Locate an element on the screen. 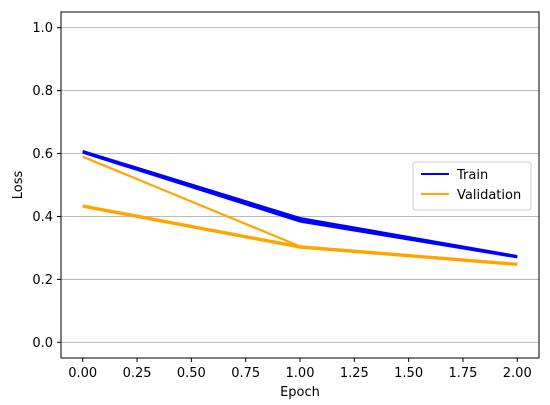 The width and height of the screenshot is (550, 405). y-axis: 0.0 0.2 0.4 0.6 0.8 1.0 is located at coordinates (46, 186).